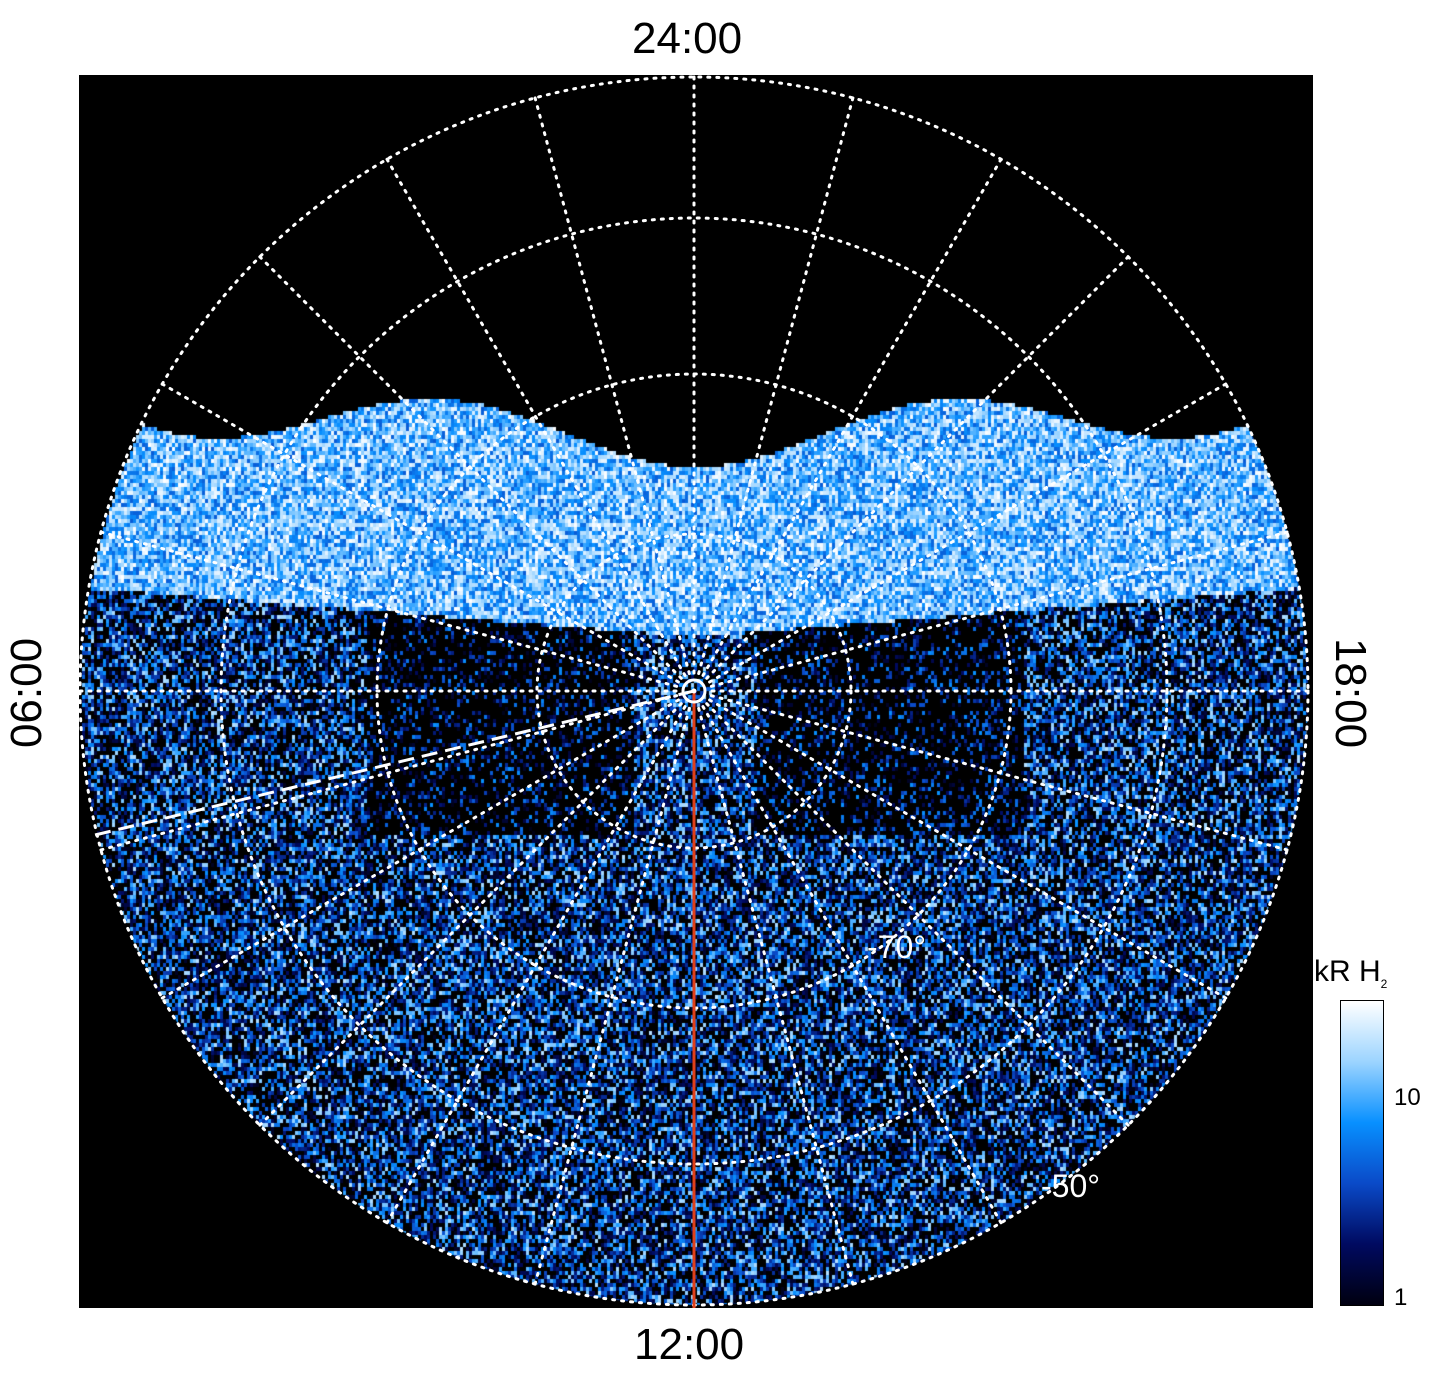 The image size is (1447, 1384). Describe the element at coordinates (1401, 1297) in the screenshot. I see `colorbar-tick-1: 1` at that location.